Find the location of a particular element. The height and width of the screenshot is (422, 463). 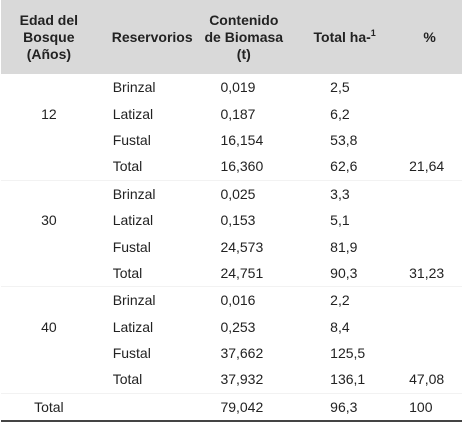

cell-total-ha: 81,9 is located at coordinates (344, 246).